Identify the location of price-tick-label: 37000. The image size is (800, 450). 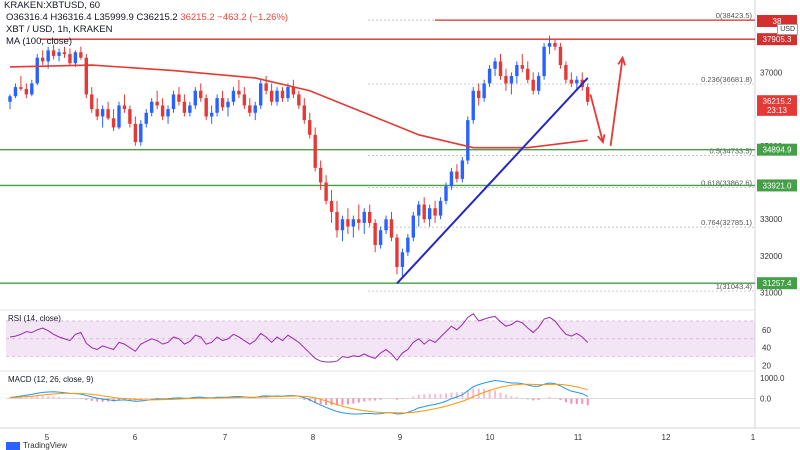
(771, 72).